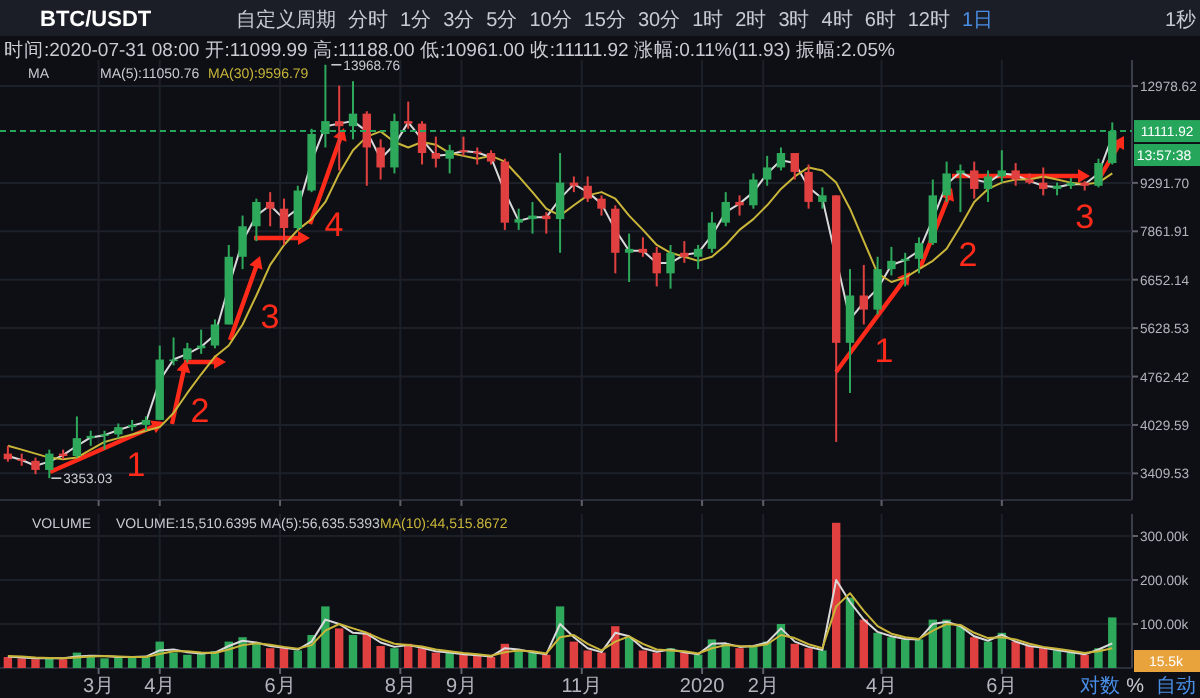 This screenshot has height=698, width=1200. Describe the element at coordinates (96, 20) in the screenshot. I see `chart-title: BTC/USDT` at that location.